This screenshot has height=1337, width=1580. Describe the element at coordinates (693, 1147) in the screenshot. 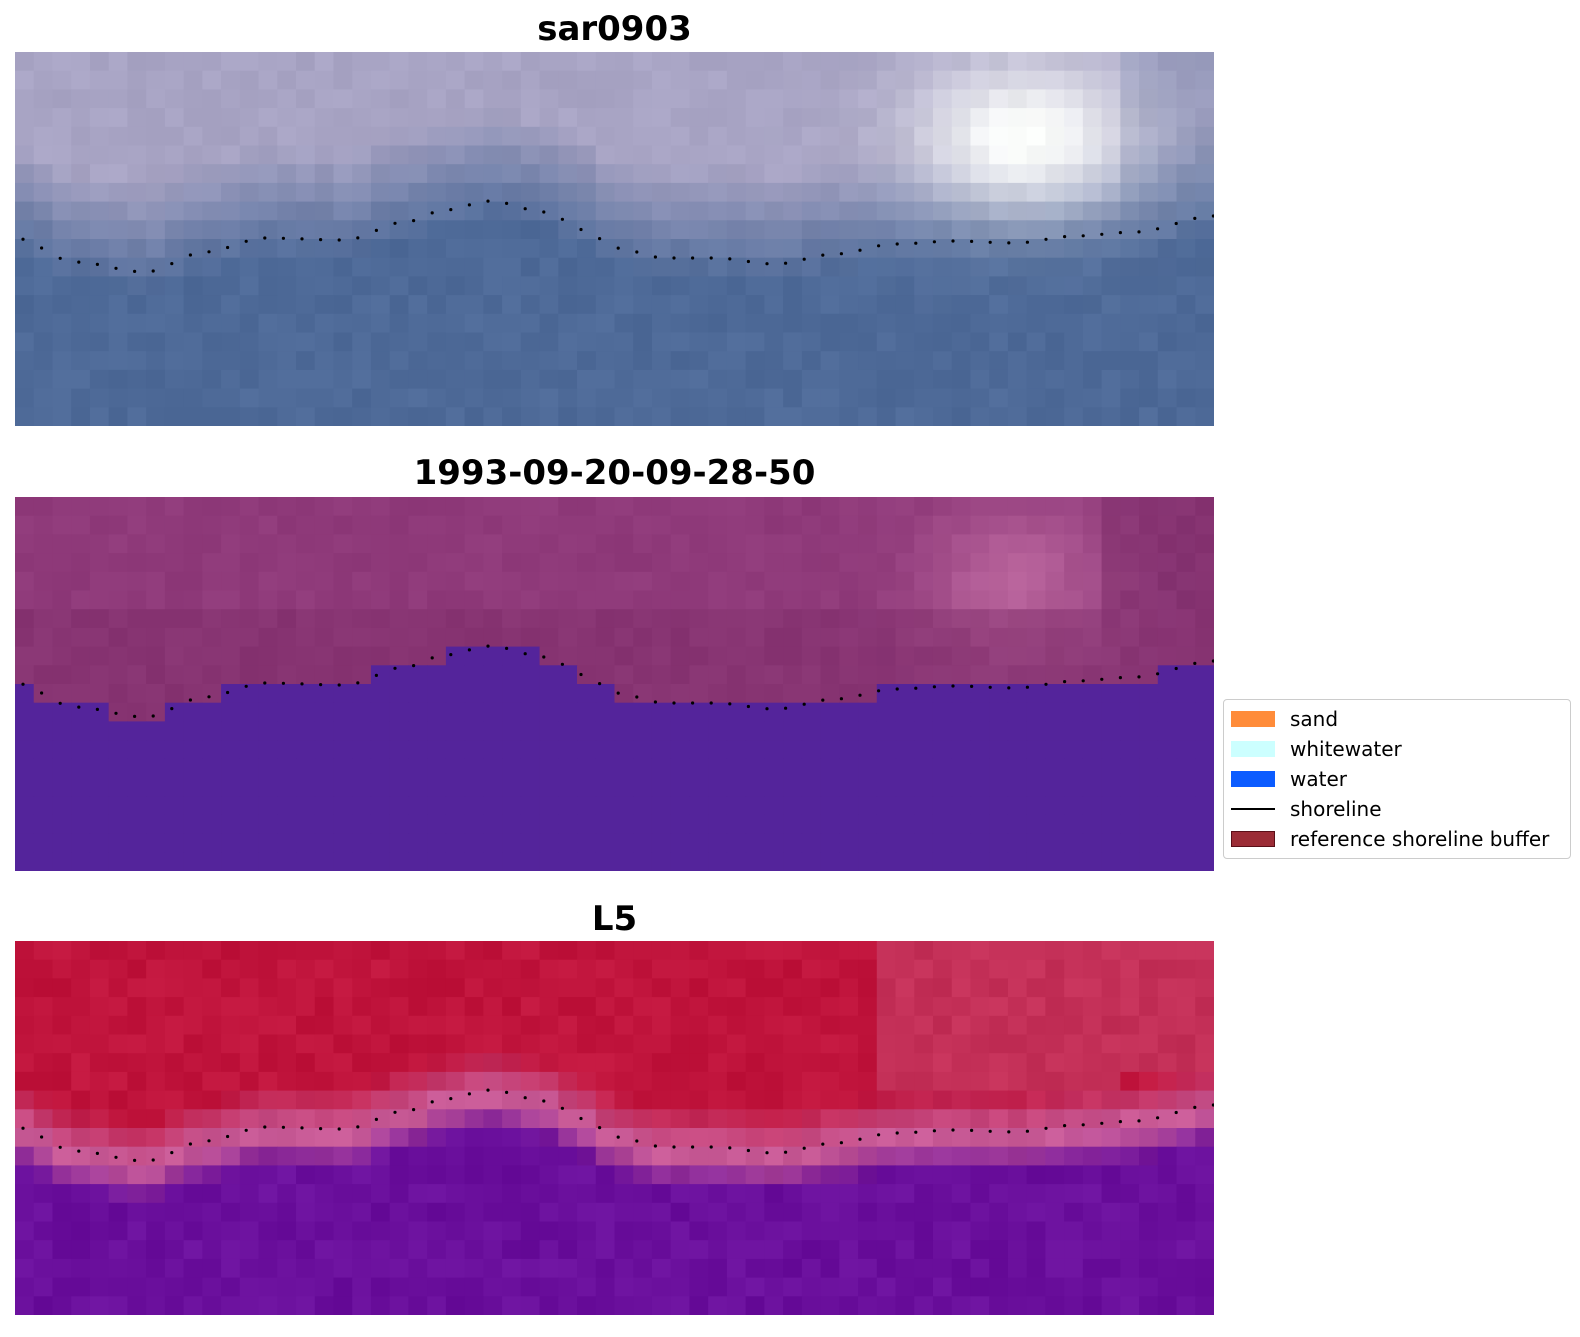

I see `shoreline-point` at that location.